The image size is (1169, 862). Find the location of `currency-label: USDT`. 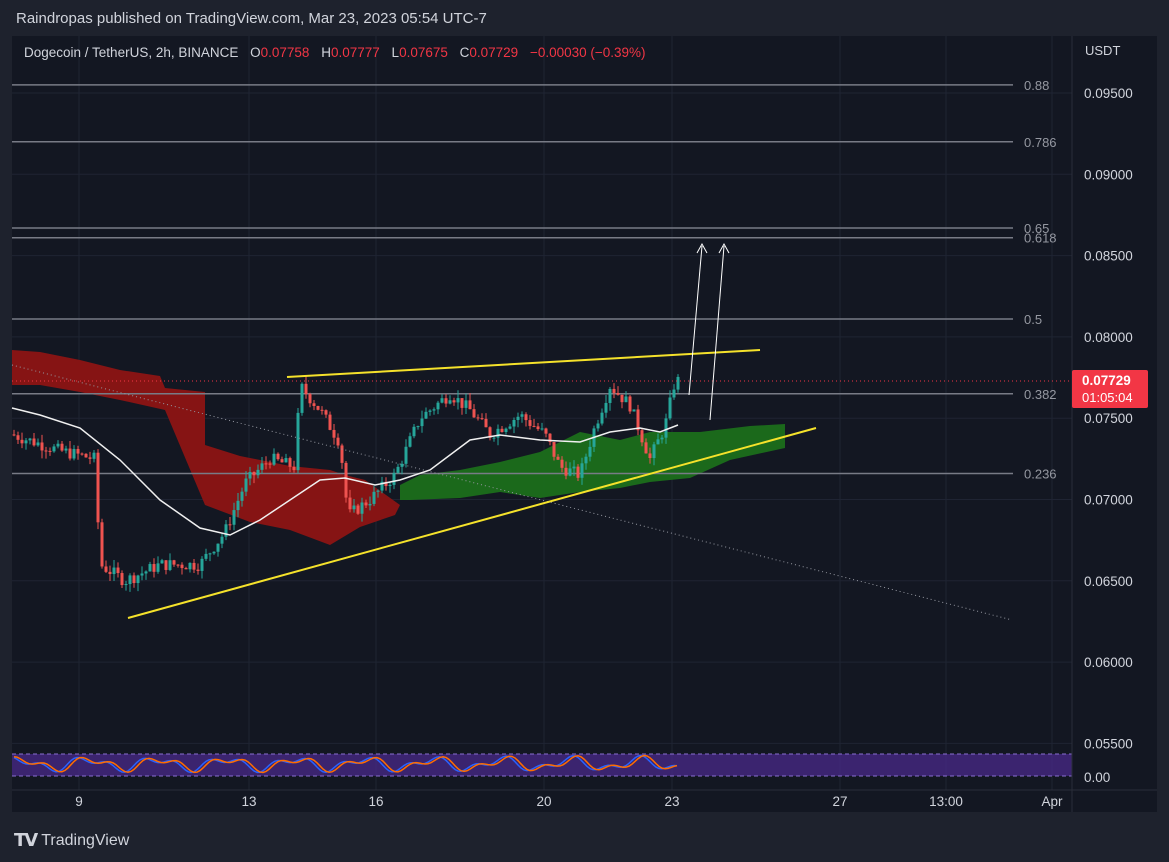

currency-label: USDT is located at coordinates (1103, 50).